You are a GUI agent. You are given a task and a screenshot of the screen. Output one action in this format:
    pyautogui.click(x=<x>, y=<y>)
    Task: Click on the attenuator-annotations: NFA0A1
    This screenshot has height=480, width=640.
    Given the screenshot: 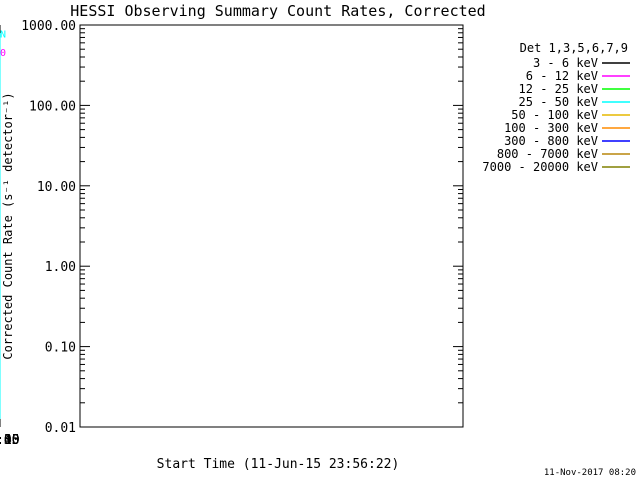 What is the action you would take?
    pyautogui.click(x=3, y=44)
    